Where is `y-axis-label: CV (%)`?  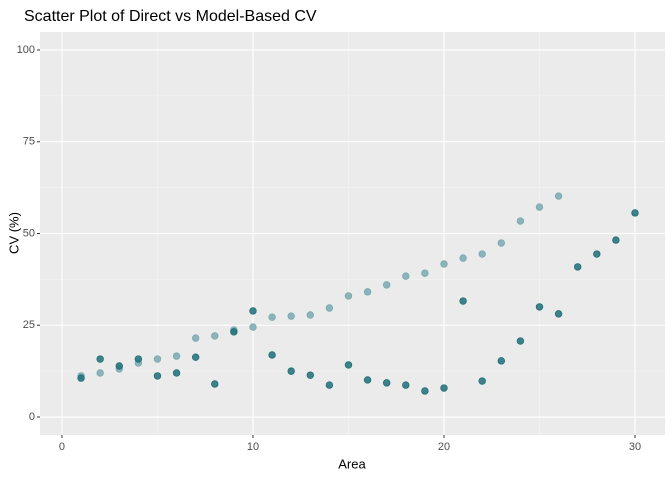 y-axis-label: CV (%) is located at coordinates (13, 233).